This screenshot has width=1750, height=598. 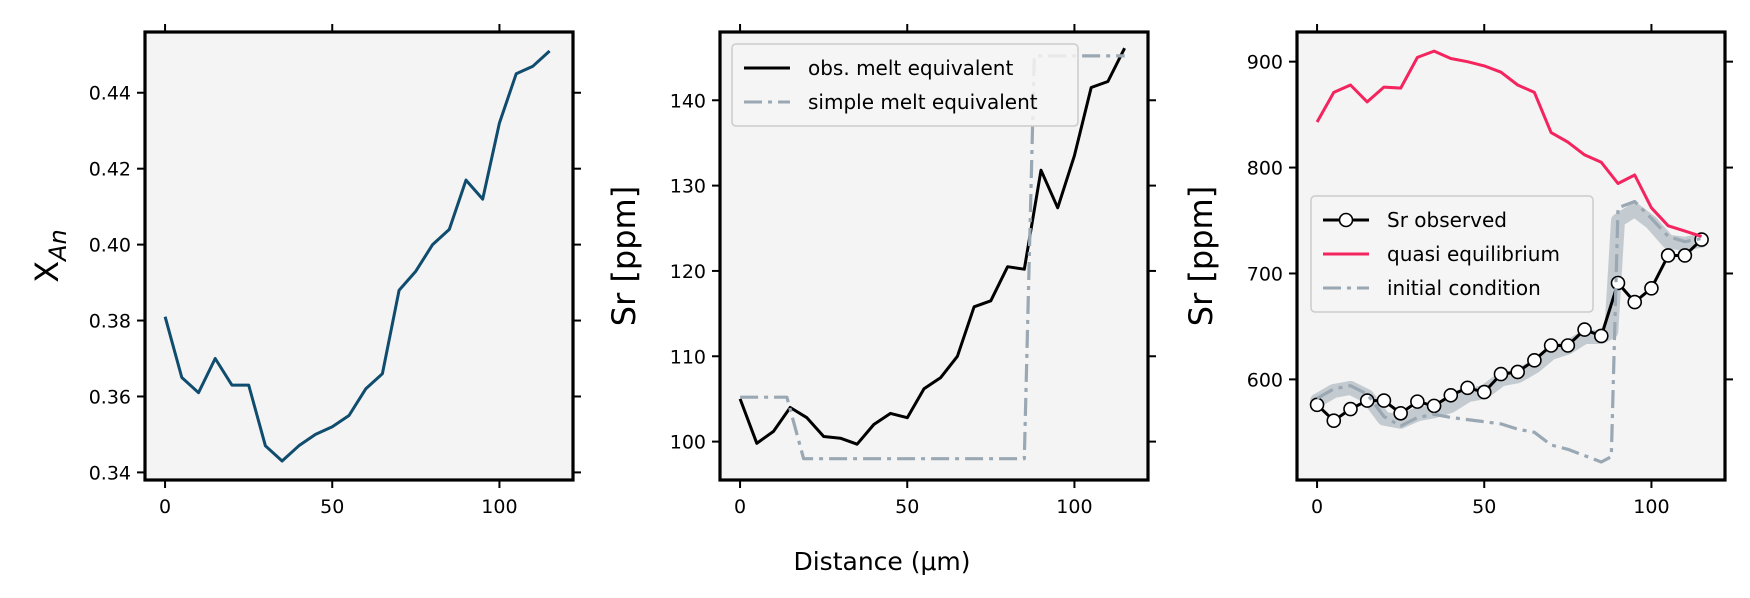 What do you see at coordinates (110, 473) in the screenshot?
I see `y-tick-label: 0.34` at bounding box center [110, 473].